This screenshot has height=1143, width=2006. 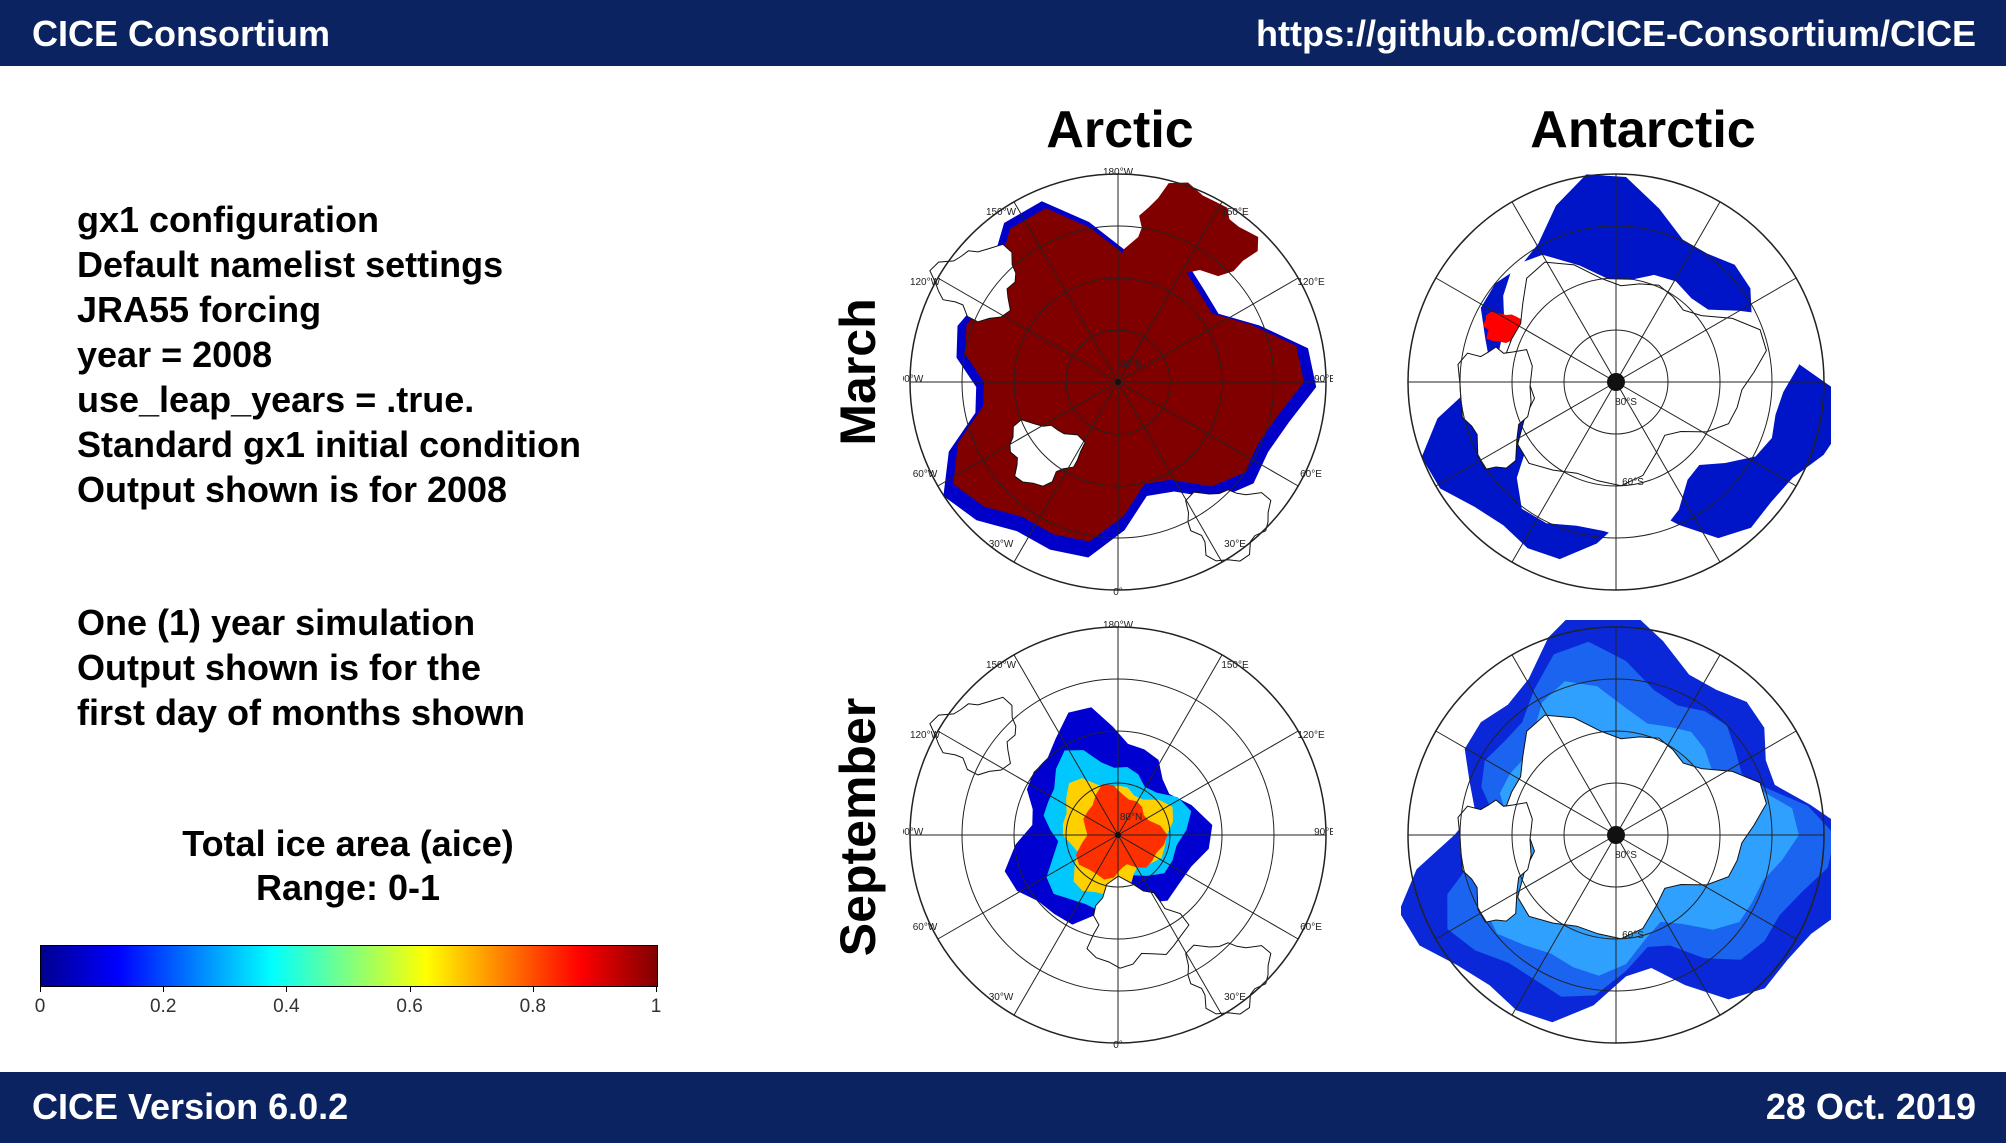 What do you see at coordinates (1047, 453) in the screenshot?
I see `landmass` at bounding box center [1047, 453].